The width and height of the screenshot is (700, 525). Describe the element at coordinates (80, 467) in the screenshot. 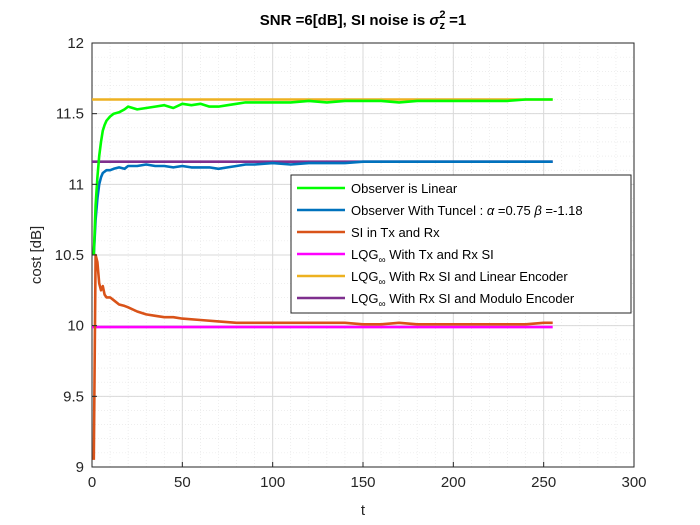

I see `y-tick-label: 9` at that location.